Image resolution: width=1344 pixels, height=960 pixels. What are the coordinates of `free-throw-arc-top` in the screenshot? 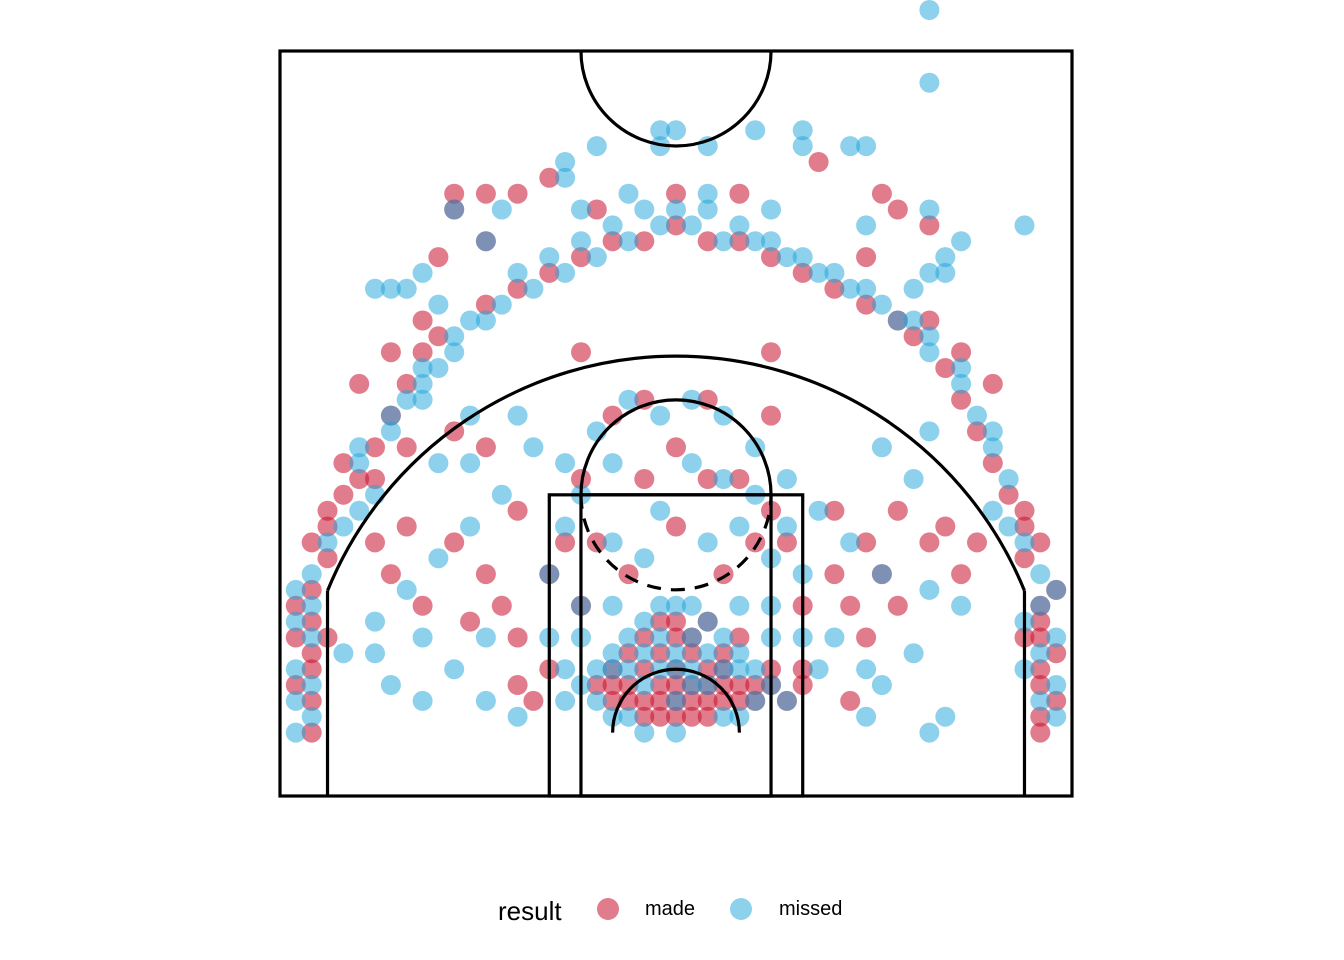 It's located at (676, 446).